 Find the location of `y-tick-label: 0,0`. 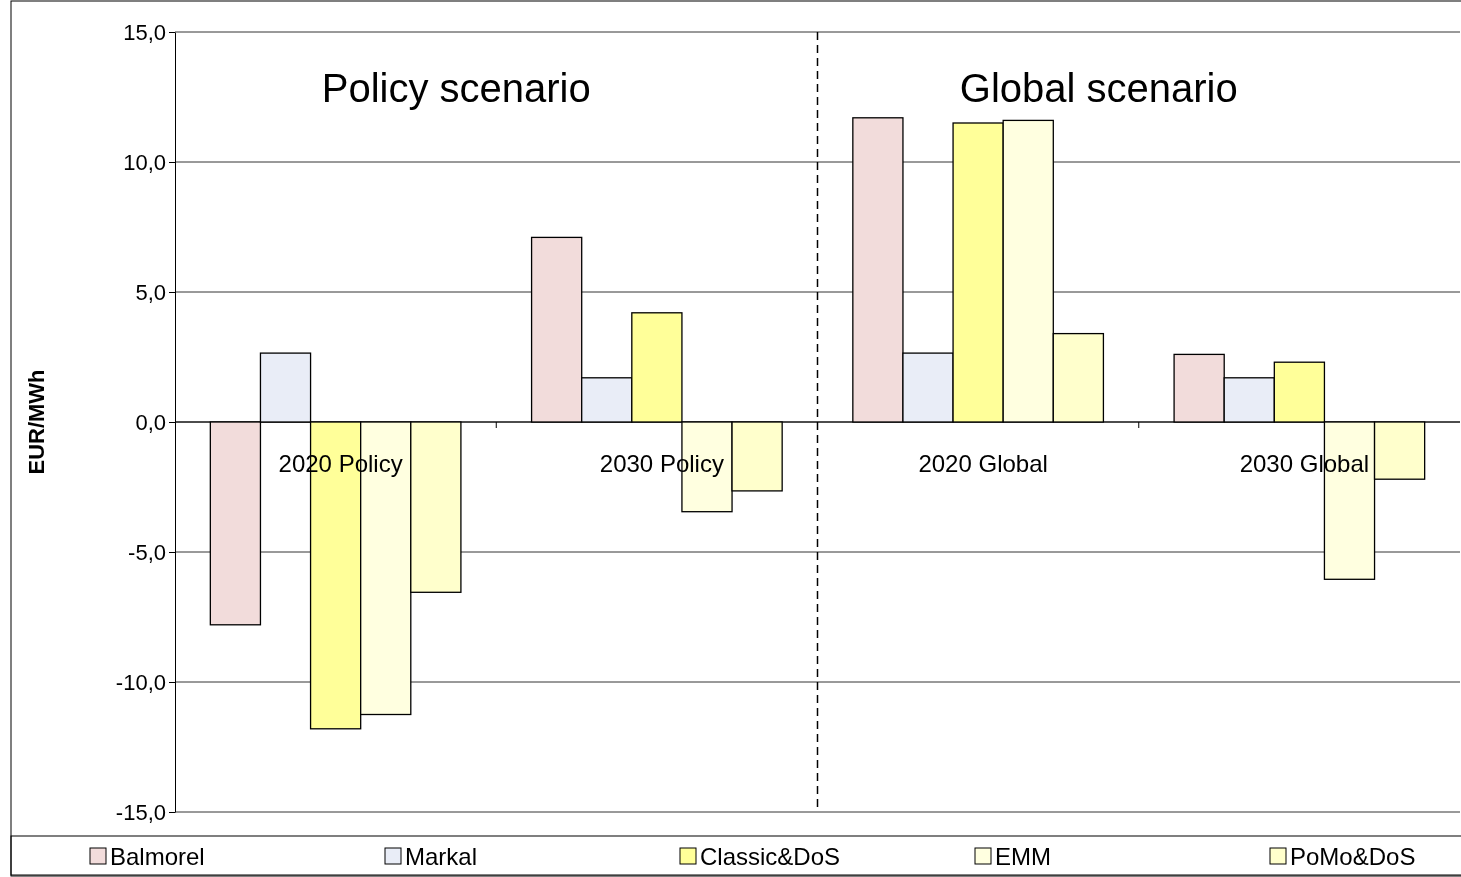

y-tick-label: 0,0 is located at coordinates (150, 422).